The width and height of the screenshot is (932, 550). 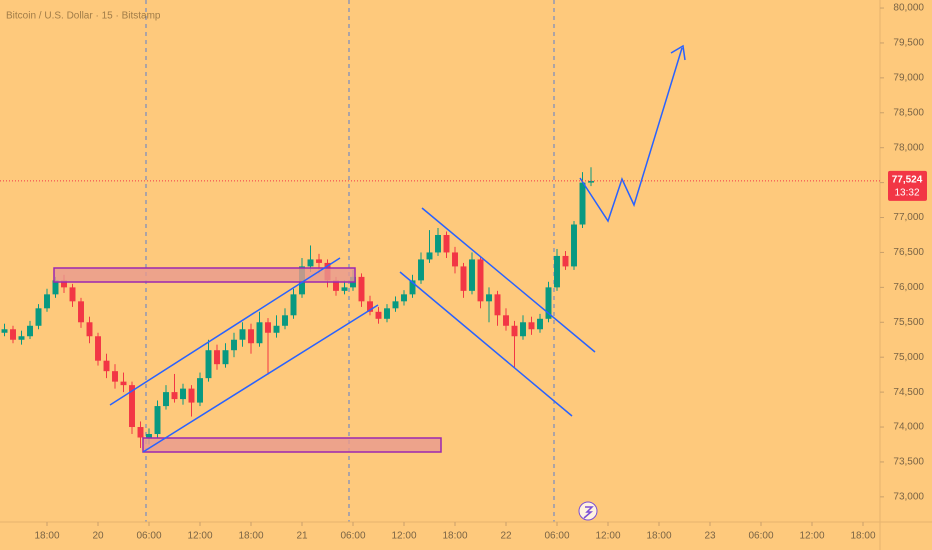 What do you see at coordinates (908, 217) in the screenshot?
I see `y-tick-label: 77,000` at bounding box center [908, 217].